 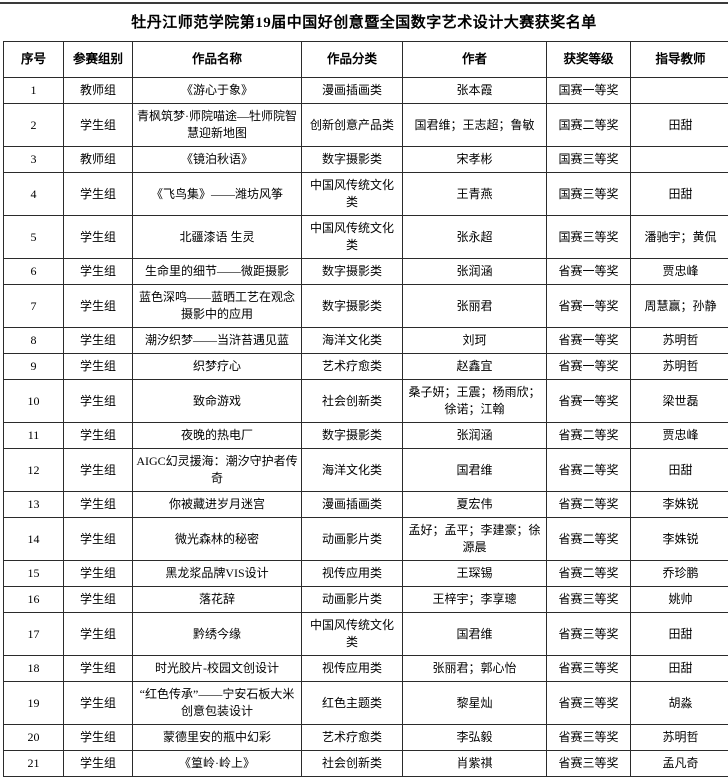 What do you see at coordinates (474, 125) in the screenshot?
I see `cell-authors: 国君维；王志超；鲁敏` at bounding box center [474, 125].